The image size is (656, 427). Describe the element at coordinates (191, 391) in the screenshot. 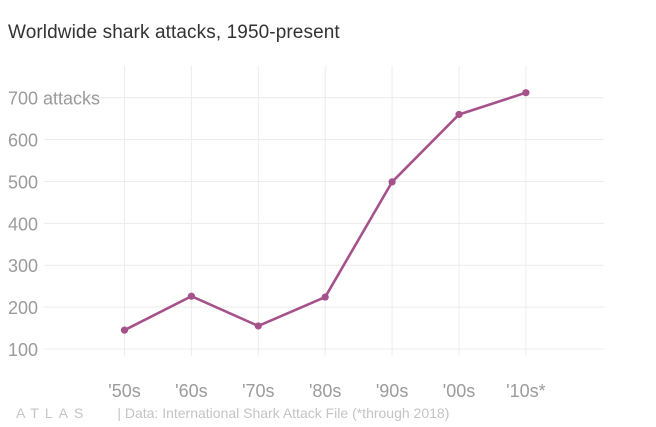

I see `x-tick-label: '60s` at that location.